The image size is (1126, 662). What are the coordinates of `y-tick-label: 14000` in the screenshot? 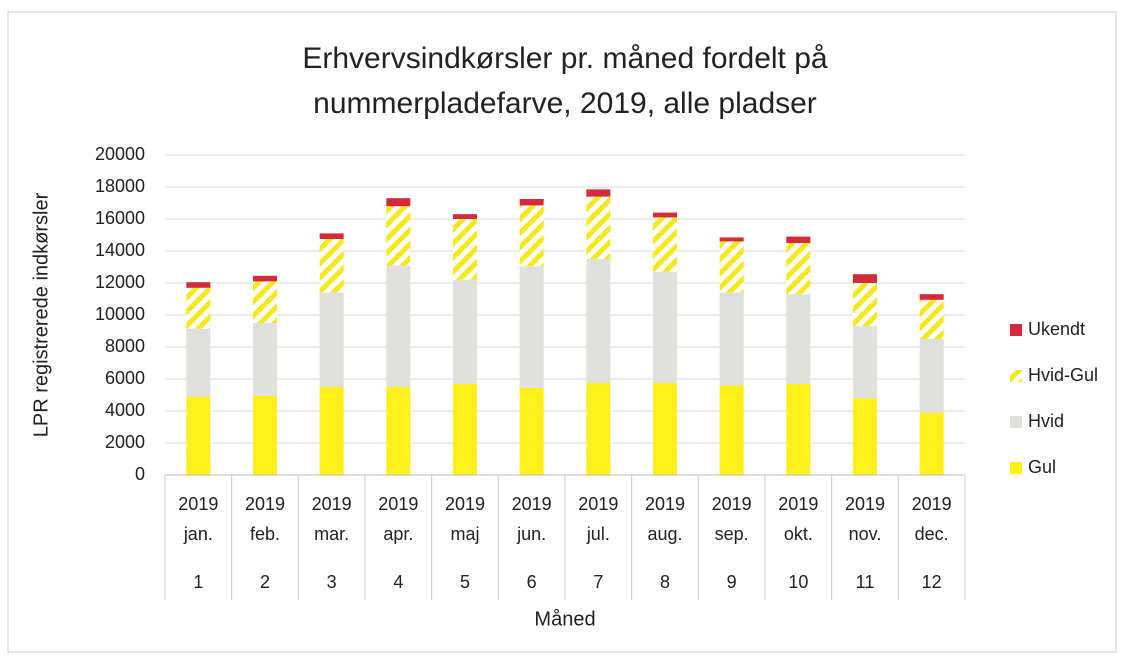 It's located at (120, 250).